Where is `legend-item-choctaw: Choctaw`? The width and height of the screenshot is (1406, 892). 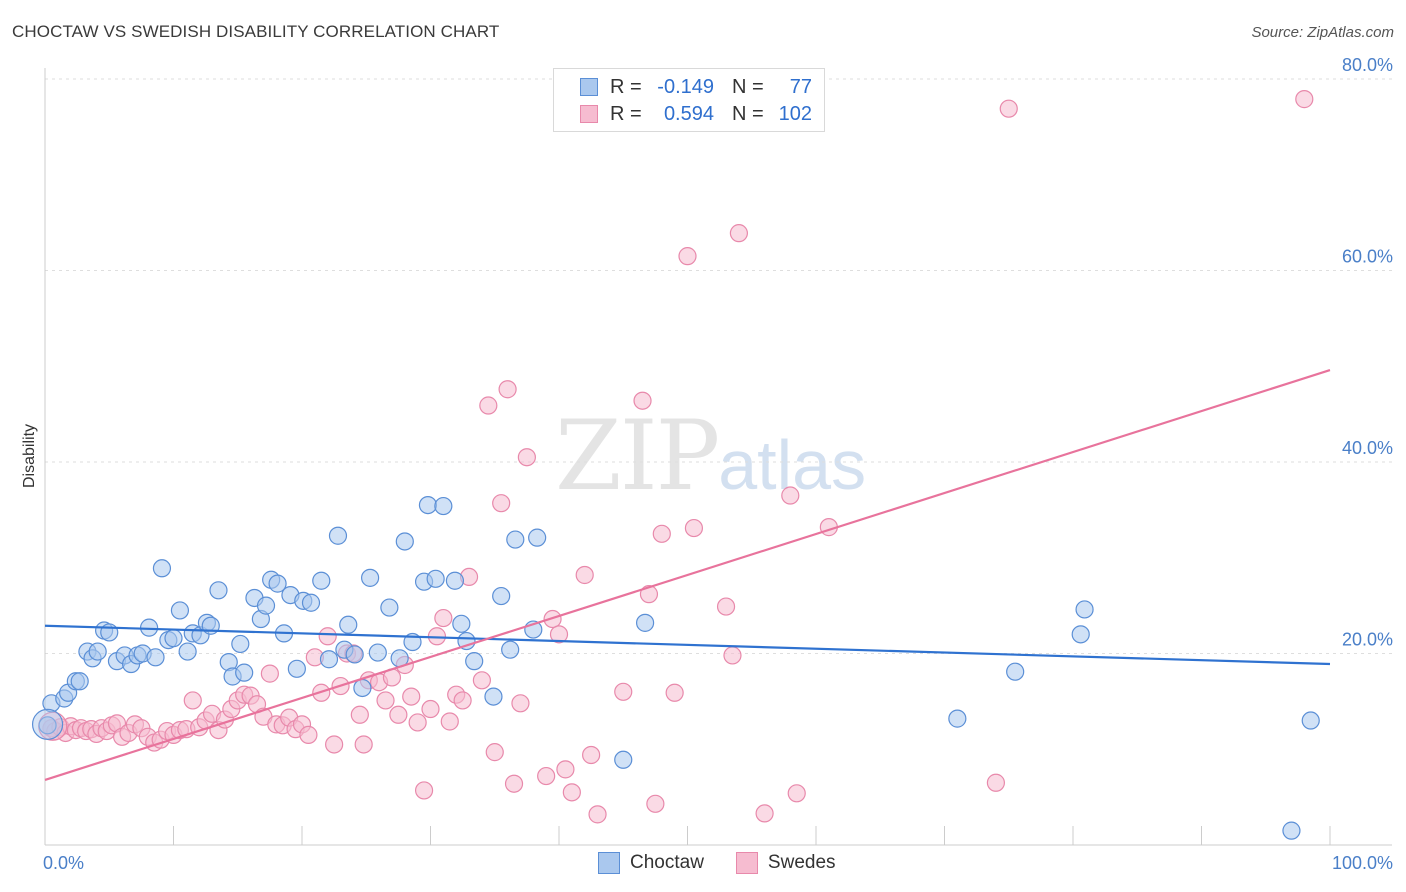
legend-item-choctaw: Choctaw is located at coordinates (651, 863).